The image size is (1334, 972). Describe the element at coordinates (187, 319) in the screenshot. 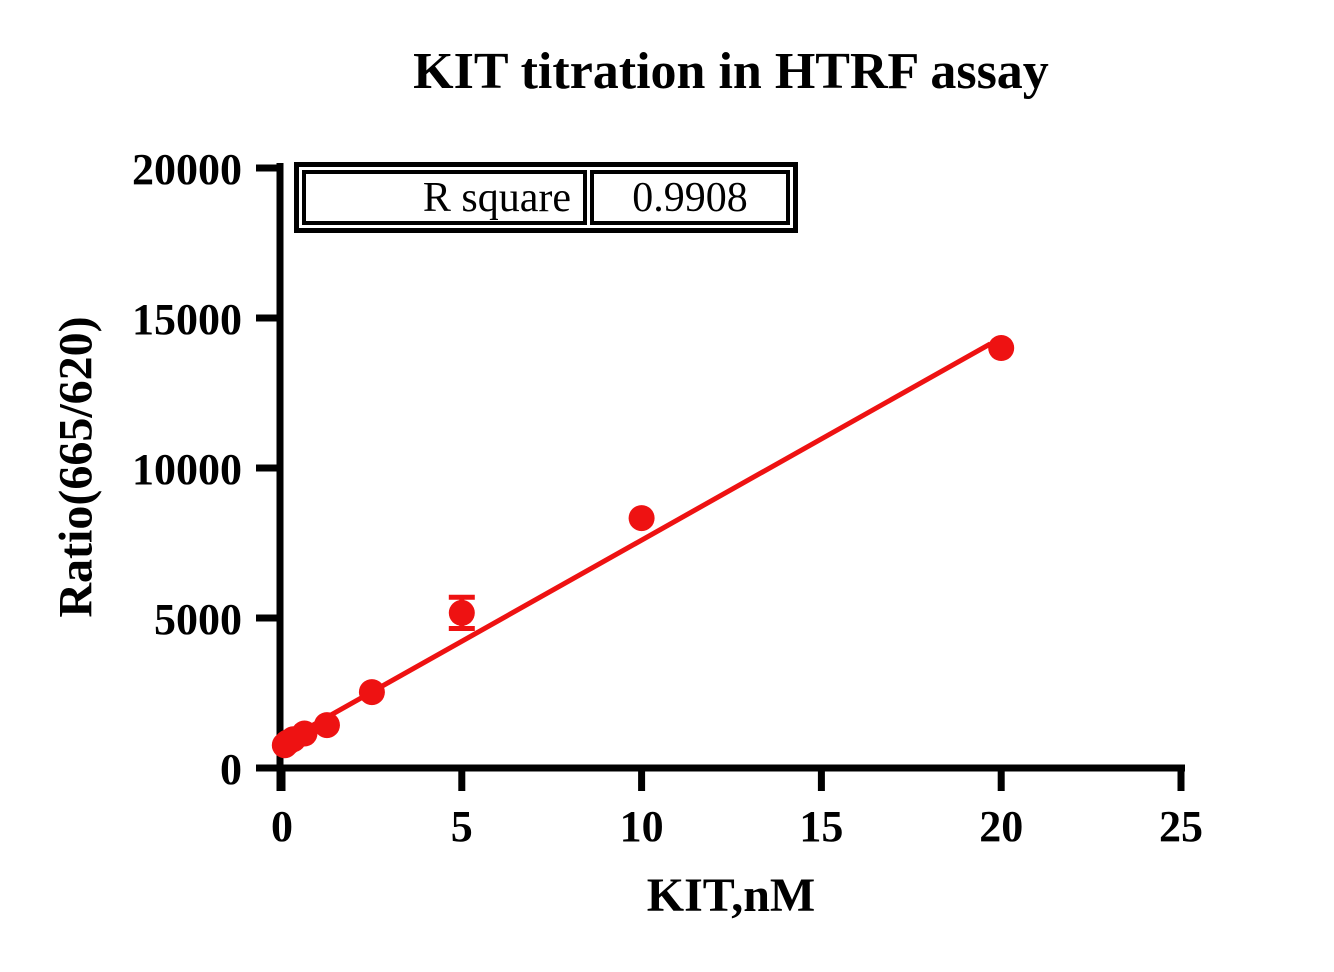

I see `y-tick-label: 15000` at that location.